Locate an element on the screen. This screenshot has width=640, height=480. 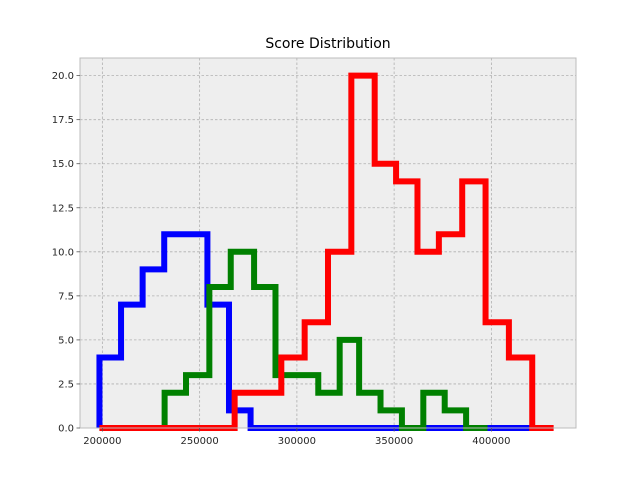
y-tick-label: 0.0 is located at coordinates (66, 429).